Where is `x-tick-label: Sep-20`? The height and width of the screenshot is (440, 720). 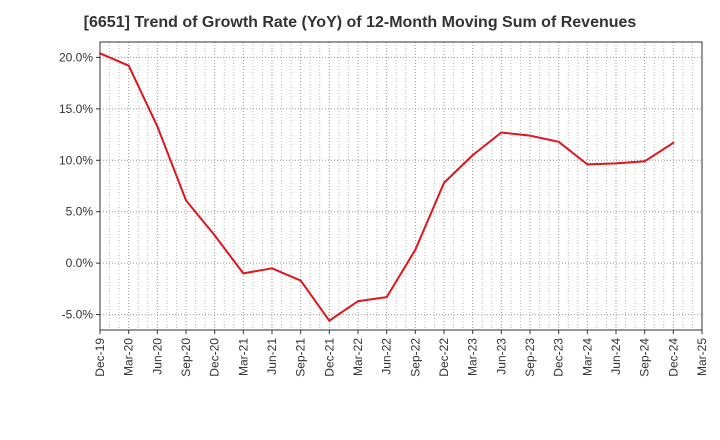
x-tick-label: Sep-20 is located at coordinates (186, 357).